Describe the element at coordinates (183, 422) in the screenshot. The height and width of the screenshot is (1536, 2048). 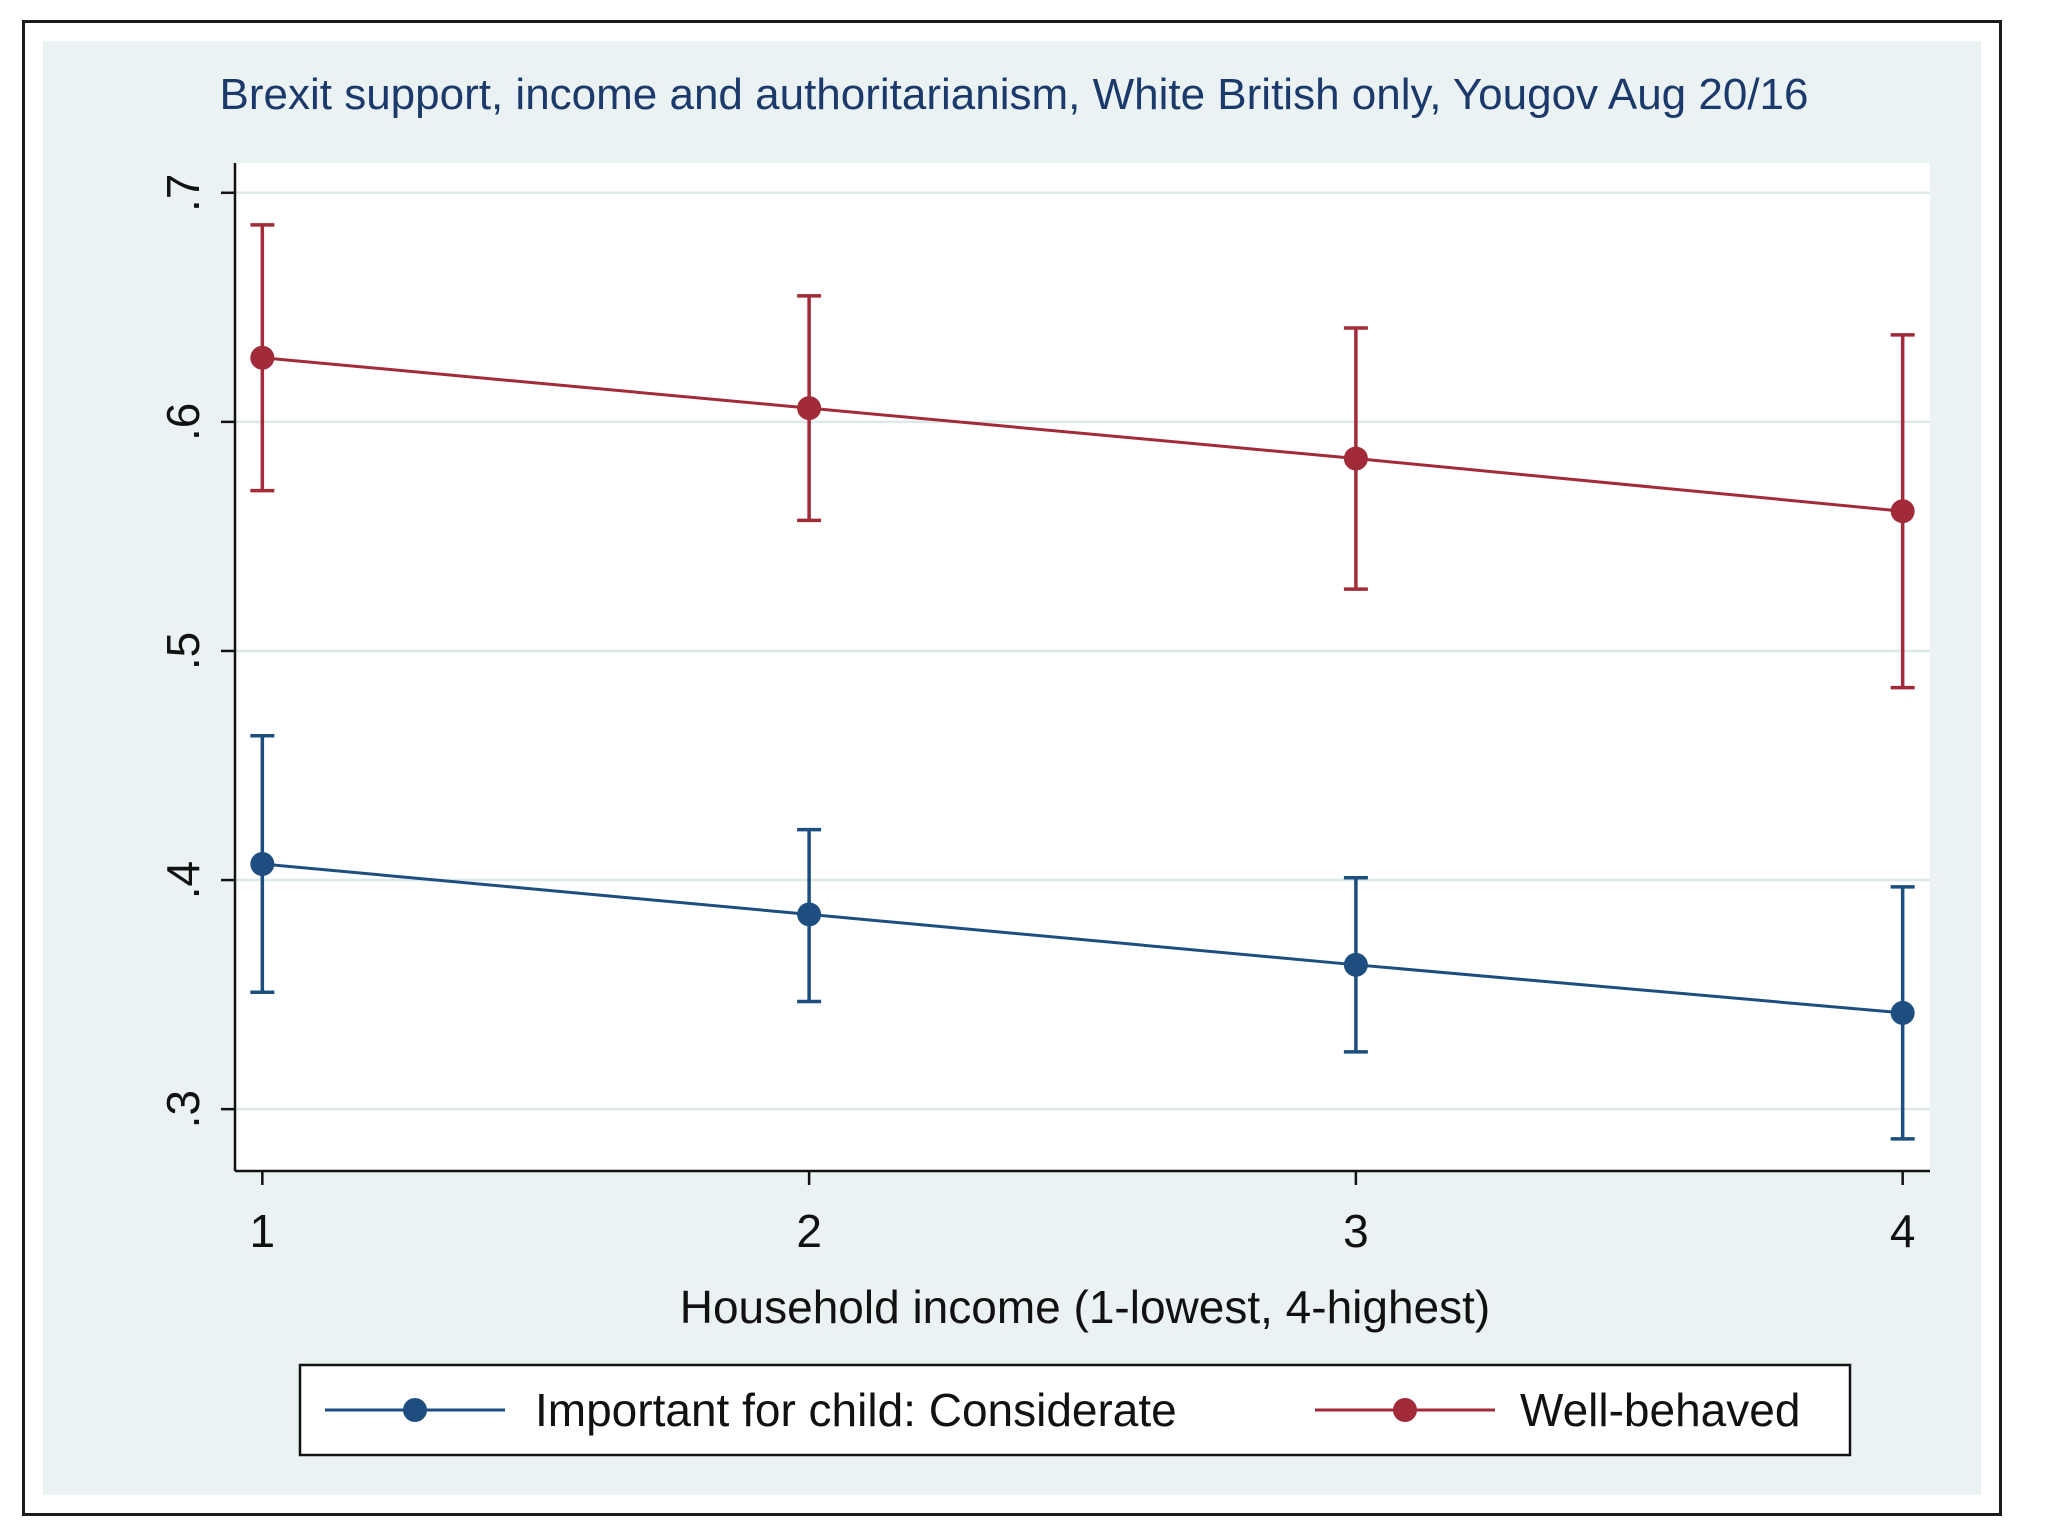
I see `y-tick-label: .6` at that location.